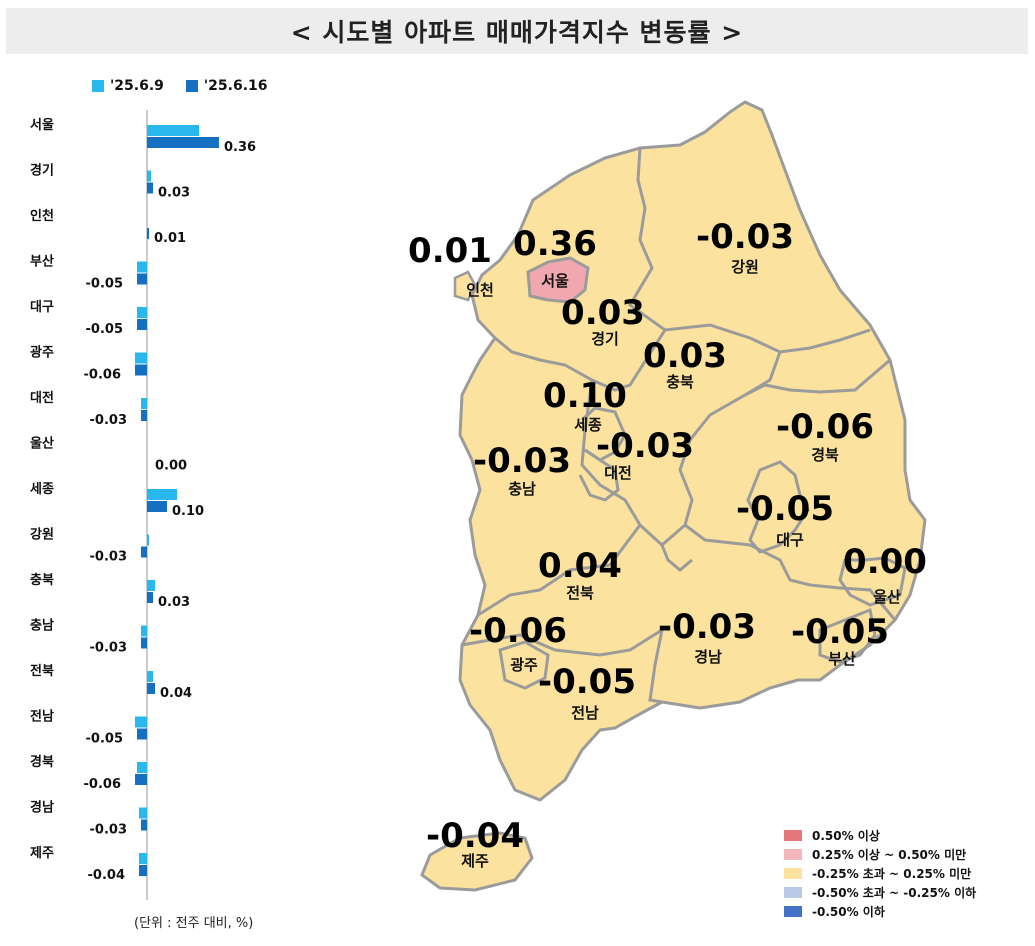 Image resolution: width=1035 pixels, height=946 pixels. Describe the element at coordinates (599, 475) in the screenshot. I see `daejeon-border` at that location.